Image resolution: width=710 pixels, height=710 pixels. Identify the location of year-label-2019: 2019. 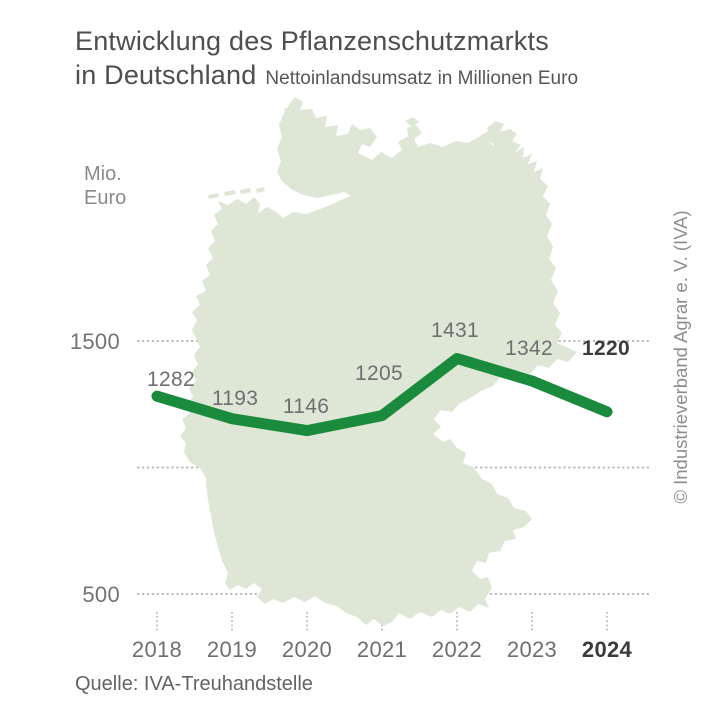
(232, 649).